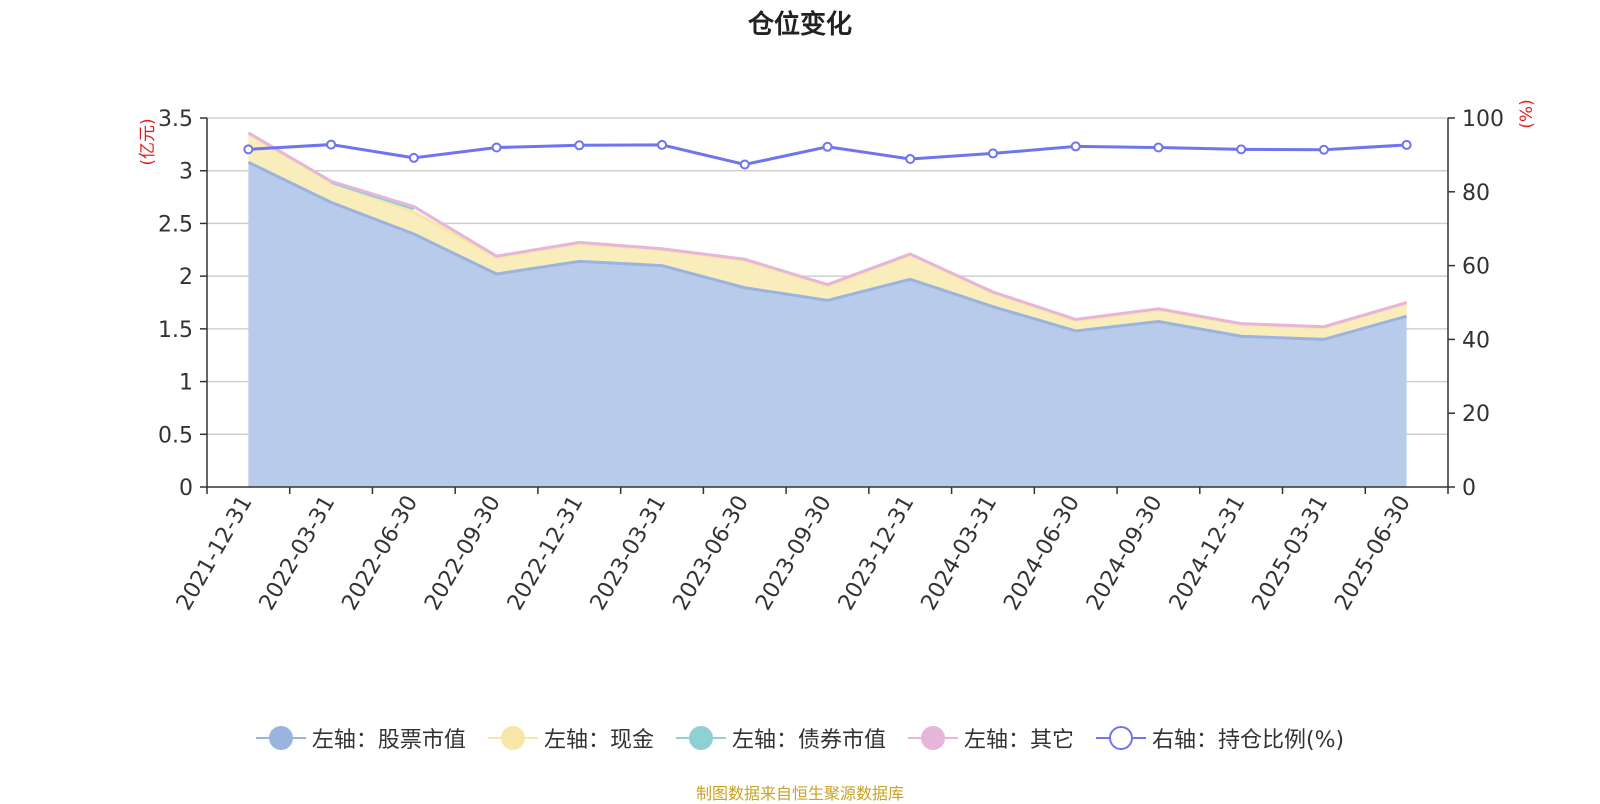 This screenshot has width=1600, height=804. What do you see at coordinates (175, 224) in the screenshot?
I see `left-tick-label: 2.5` at bounding box center [175, 224].